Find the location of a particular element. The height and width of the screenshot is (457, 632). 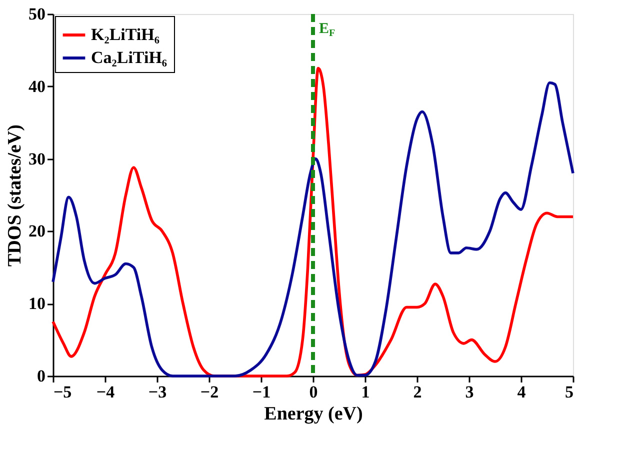

y-tick-label: 10 is located at coordinates (37, 304).